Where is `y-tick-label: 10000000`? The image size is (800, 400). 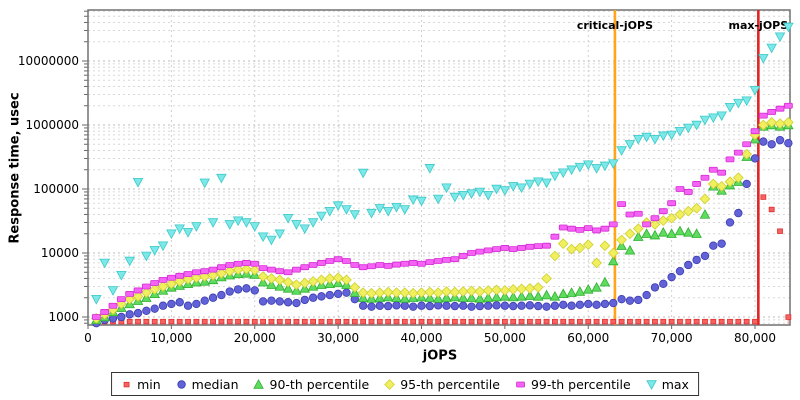 y-tick-label: 10000000 is located at coordinates (48, 61).